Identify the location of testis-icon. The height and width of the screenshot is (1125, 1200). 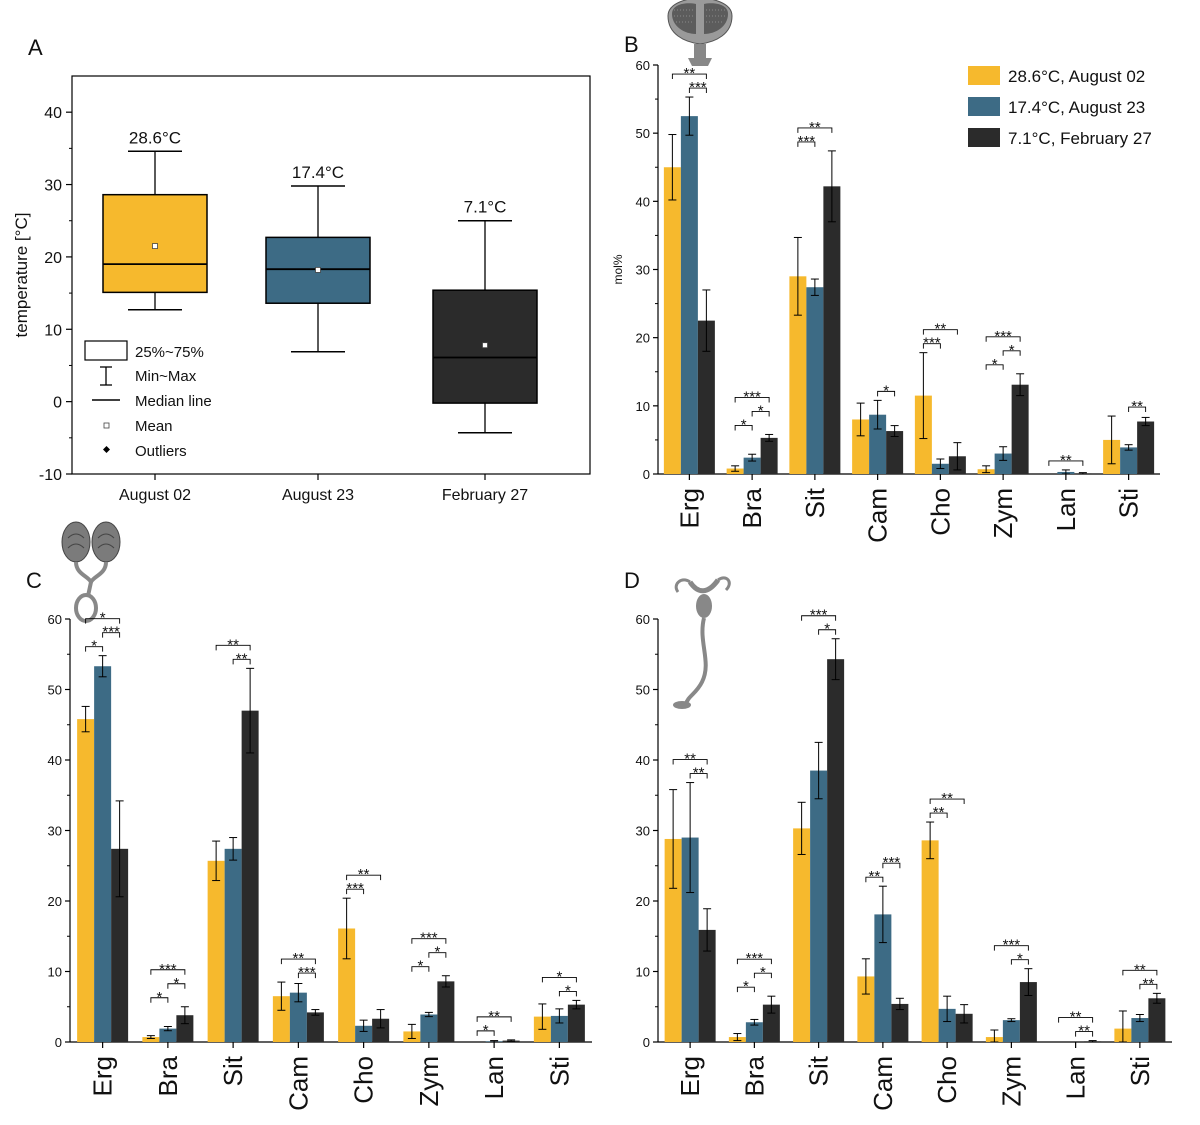
(91, 572).